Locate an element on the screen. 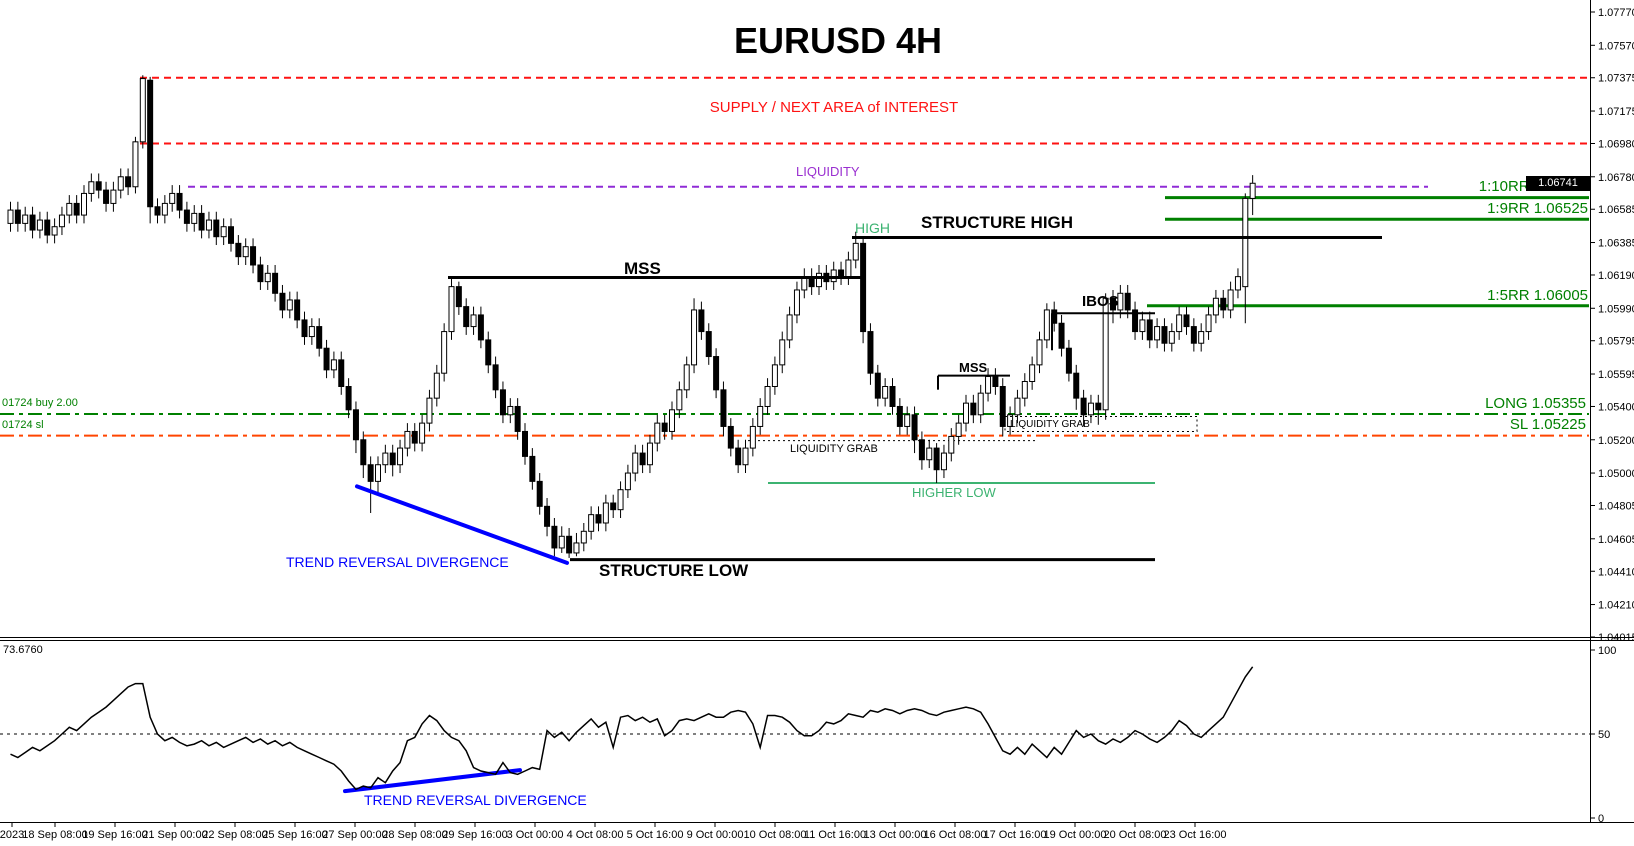 Image resolution: width=1634 pixels, height=846 pixels. price-tick-label: 1.04410 is located at coordinates (1616, 572).